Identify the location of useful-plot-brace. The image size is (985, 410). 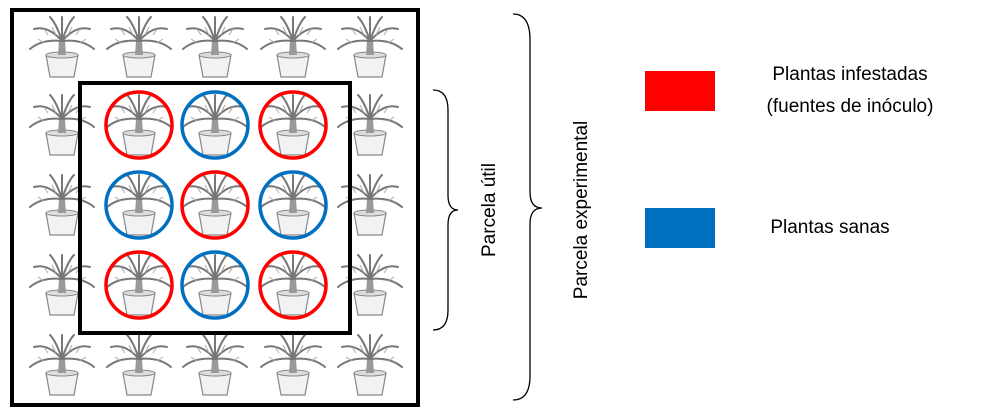
(445, 210).